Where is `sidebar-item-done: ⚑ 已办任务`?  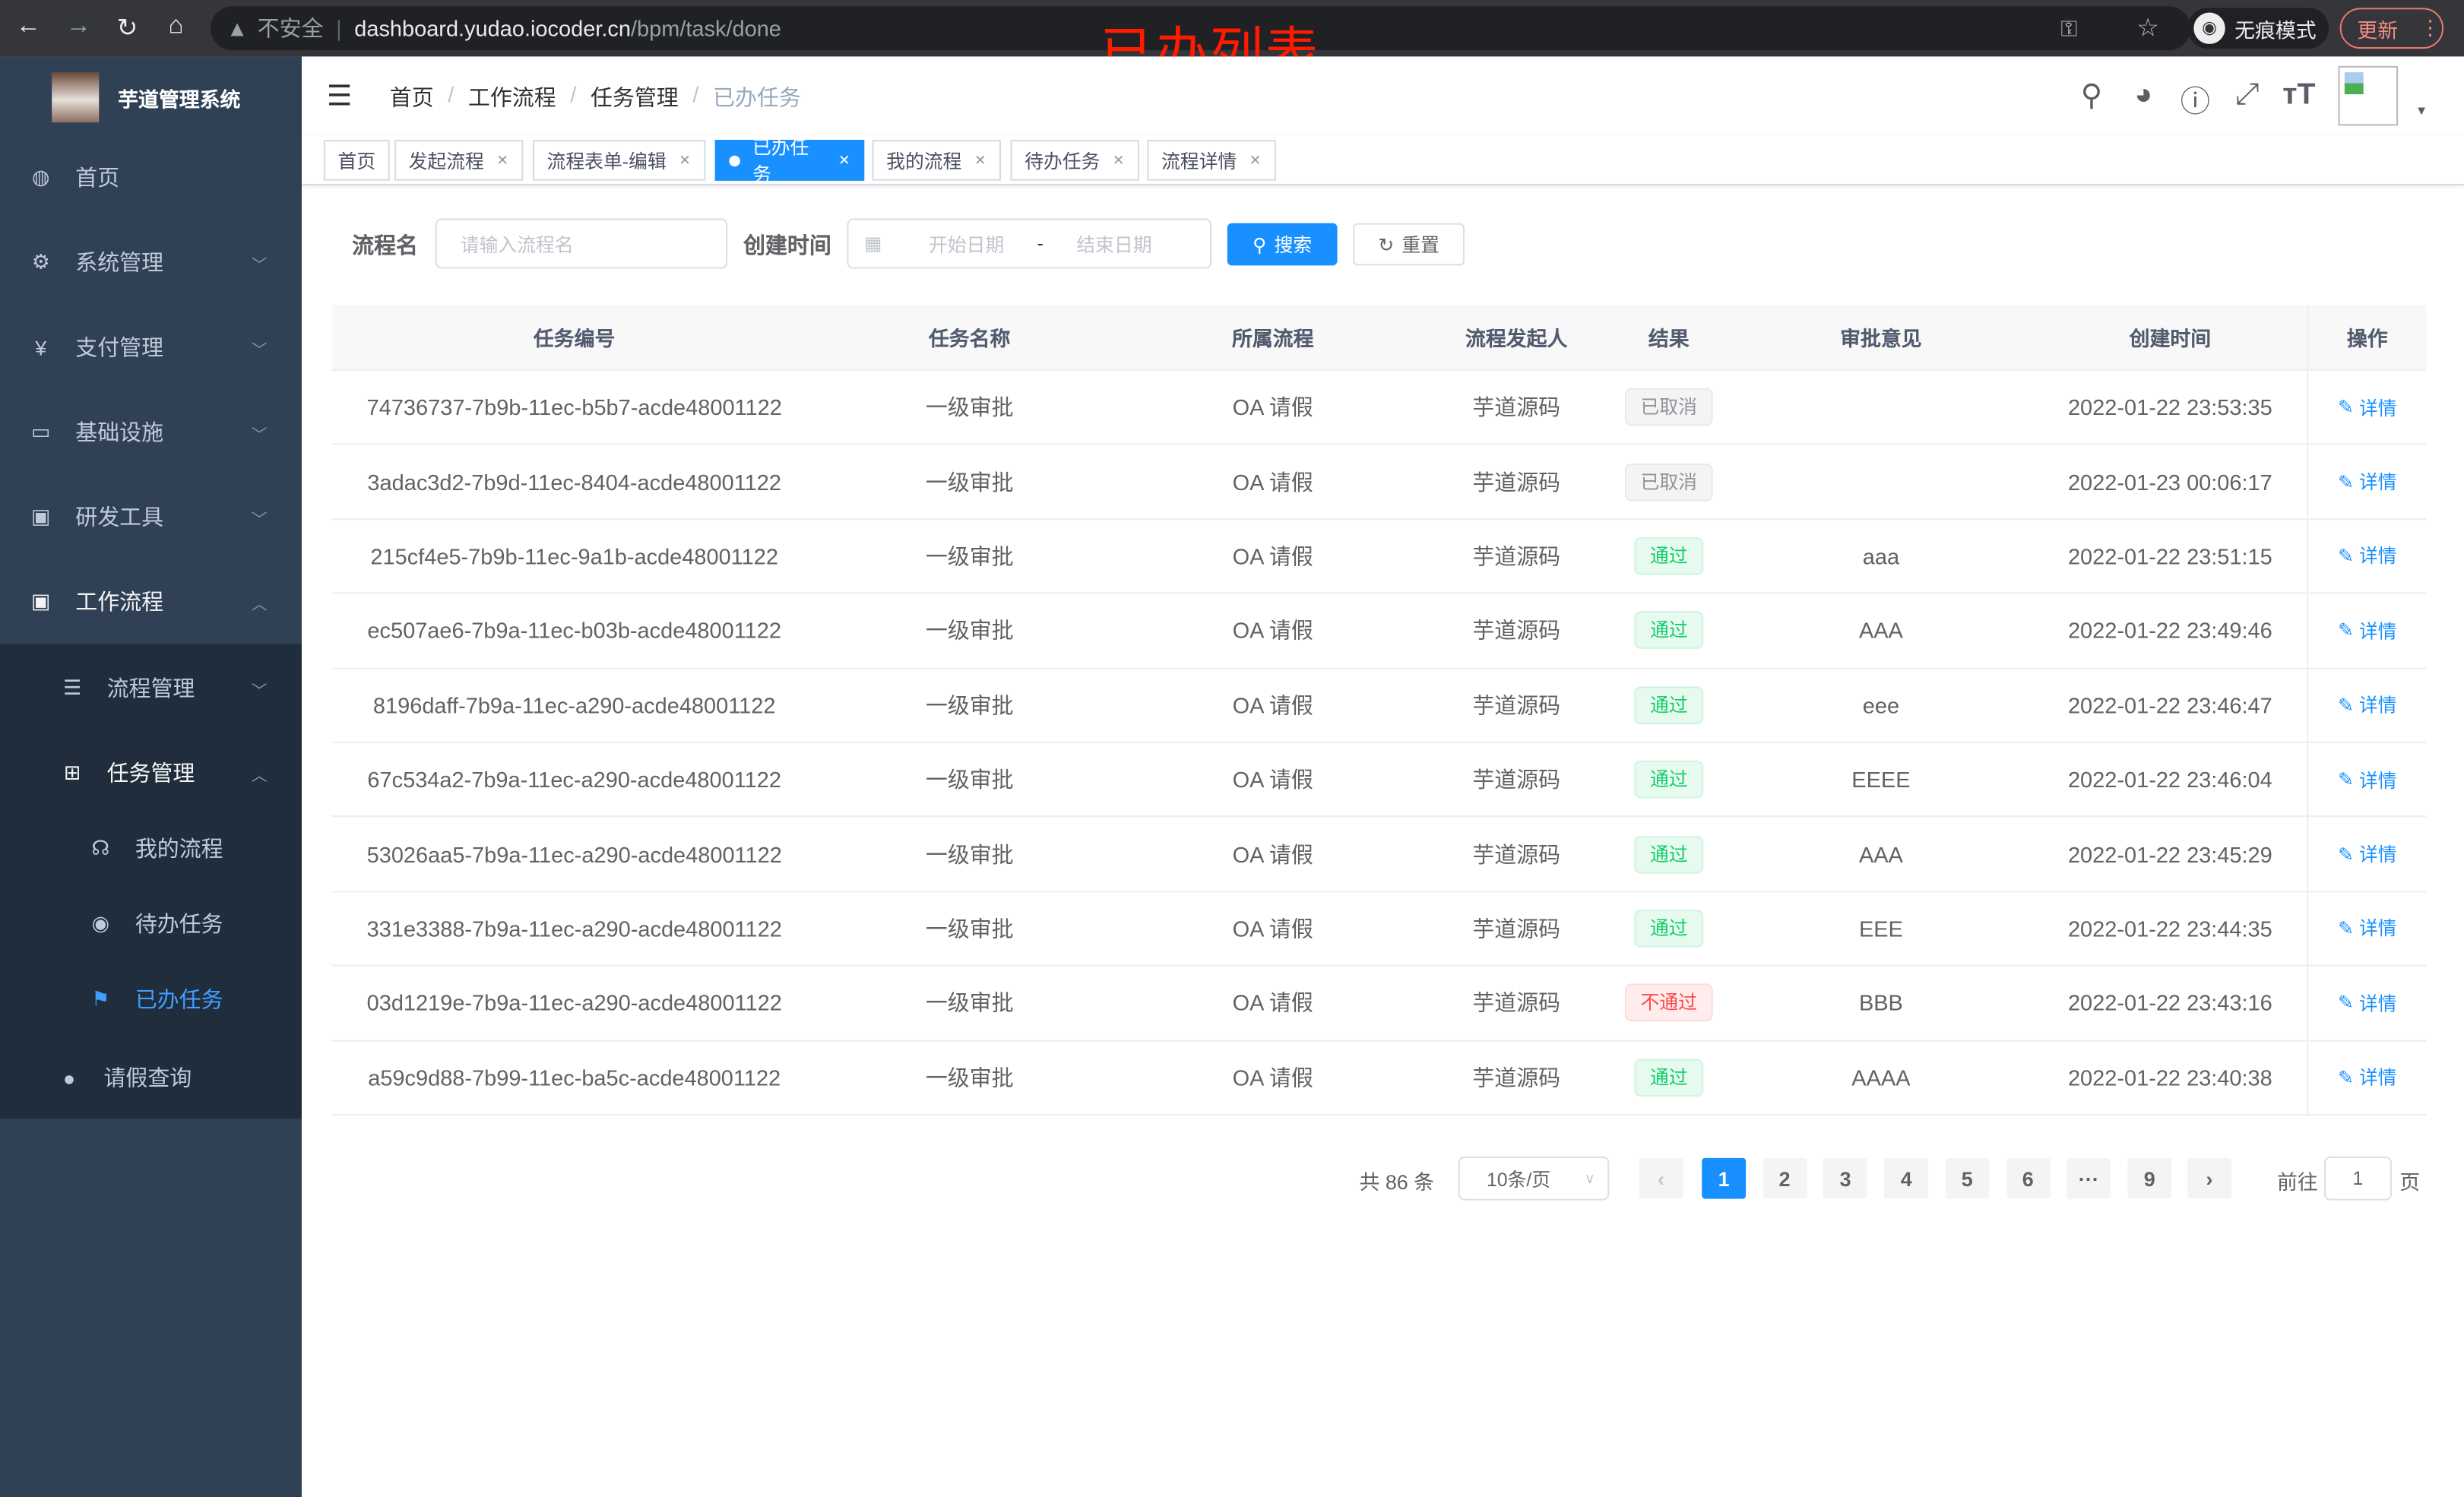
sidebar-item-done: ⚑ 已办任务 is located at coordinates (151, 999).